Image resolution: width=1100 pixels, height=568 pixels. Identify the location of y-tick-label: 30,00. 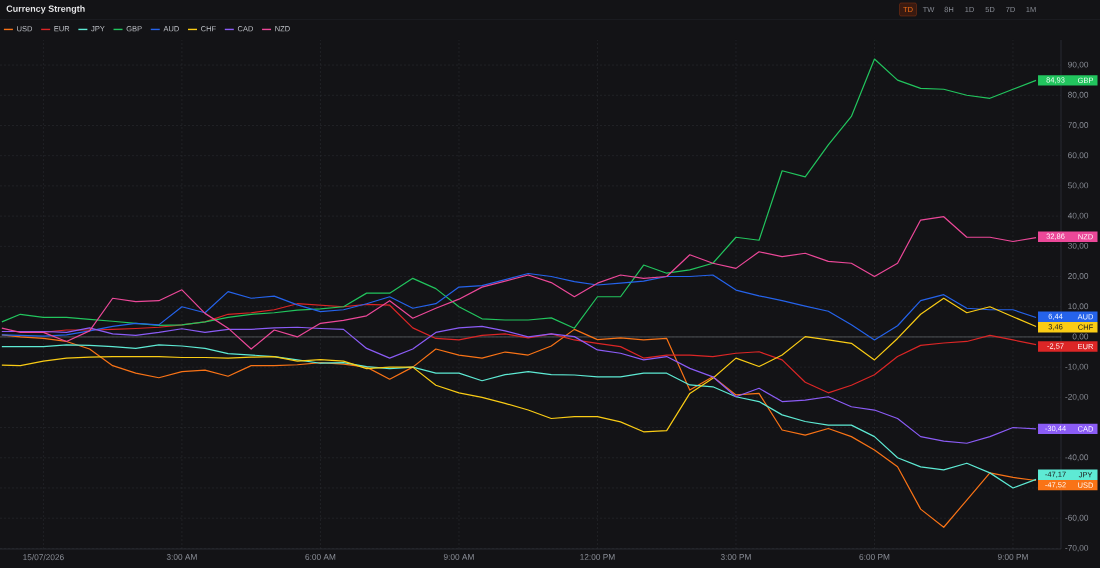
(1078, 246).